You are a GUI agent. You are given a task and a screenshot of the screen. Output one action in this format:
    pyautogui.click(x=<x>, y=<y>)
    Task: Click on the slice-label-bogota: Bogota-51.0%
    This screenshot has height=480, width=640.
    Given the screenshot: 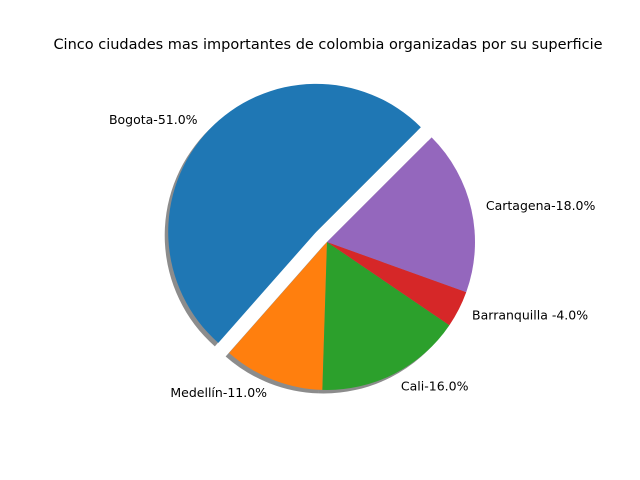 What is the action you would take?
    pyautogui.click(x=153, y=119)
    